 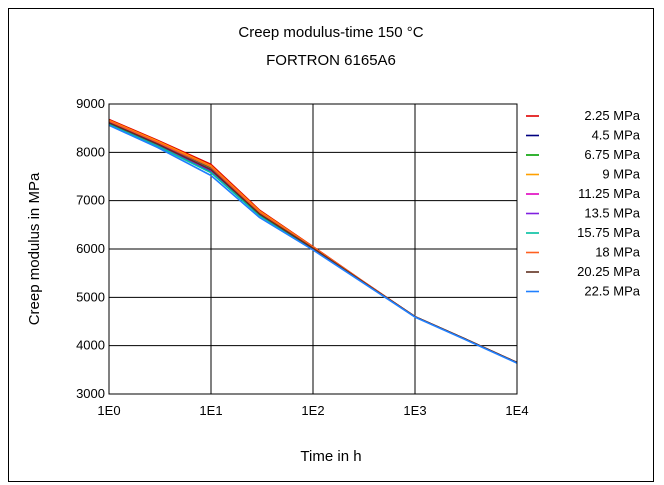 What do you see at coordinates (609, 232) in the screenshot?
I see `legend-label: 15.75 MPa` at bounding box center [609, 232].